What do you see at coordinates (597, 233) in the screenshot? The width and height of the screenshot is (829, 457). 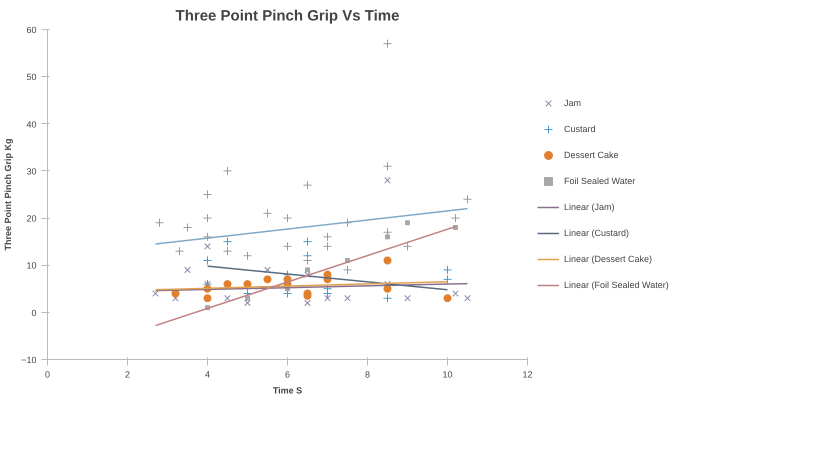 I see `legend-label: Linear (Custard)` at bounding box center [597, 233].